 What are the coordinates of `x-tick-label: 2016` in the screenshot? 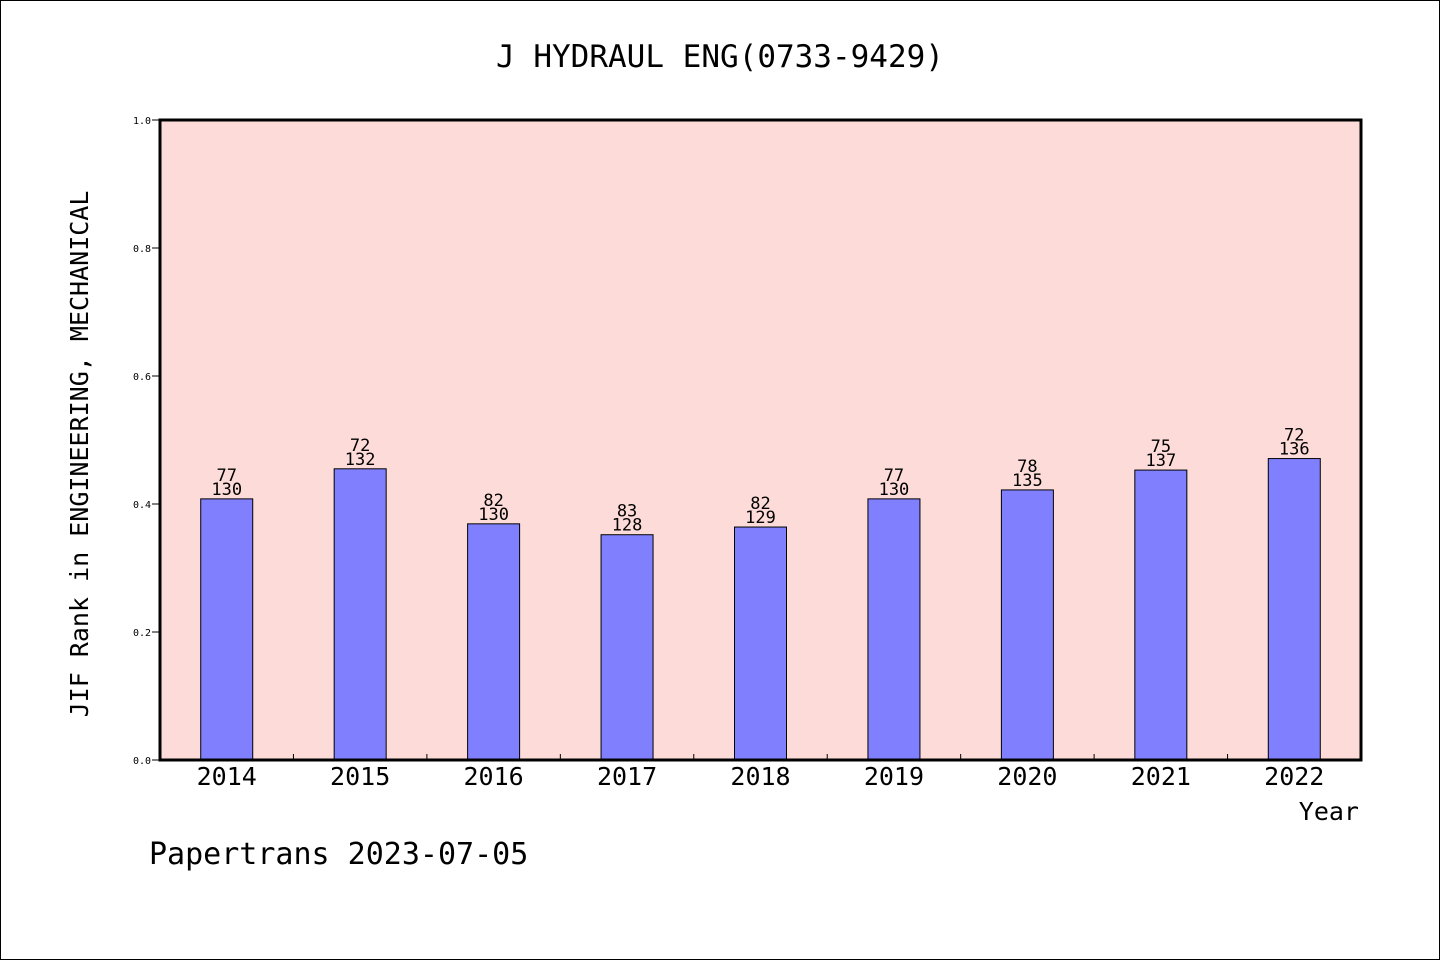 It's located at (494, 776).